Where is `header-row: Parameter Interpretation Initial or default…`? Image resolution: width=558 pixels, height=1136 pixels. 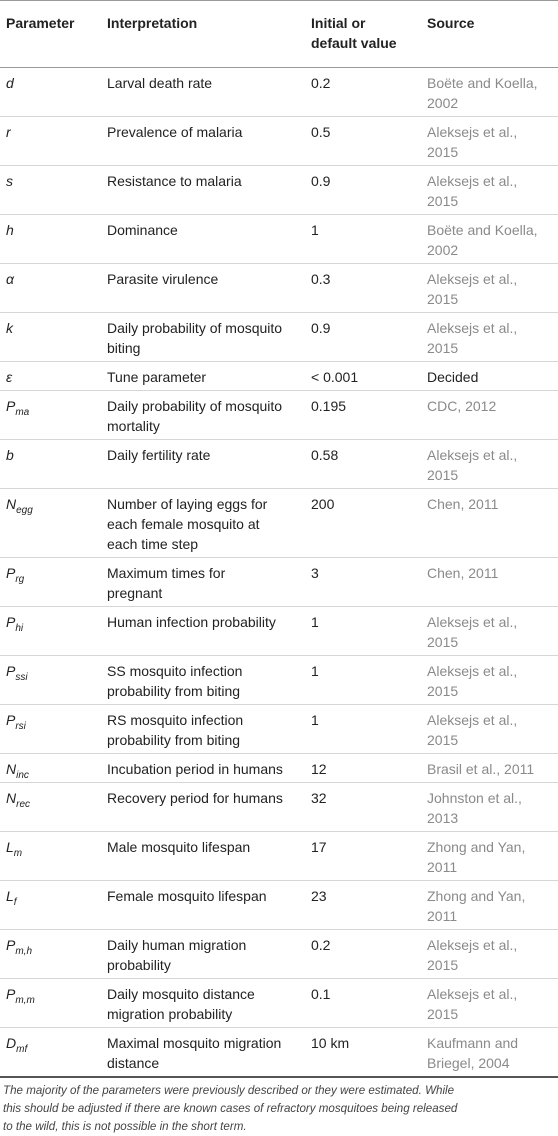 header-row: Parameter Interpretation Initial or default… is located at coordinates (279, 34).